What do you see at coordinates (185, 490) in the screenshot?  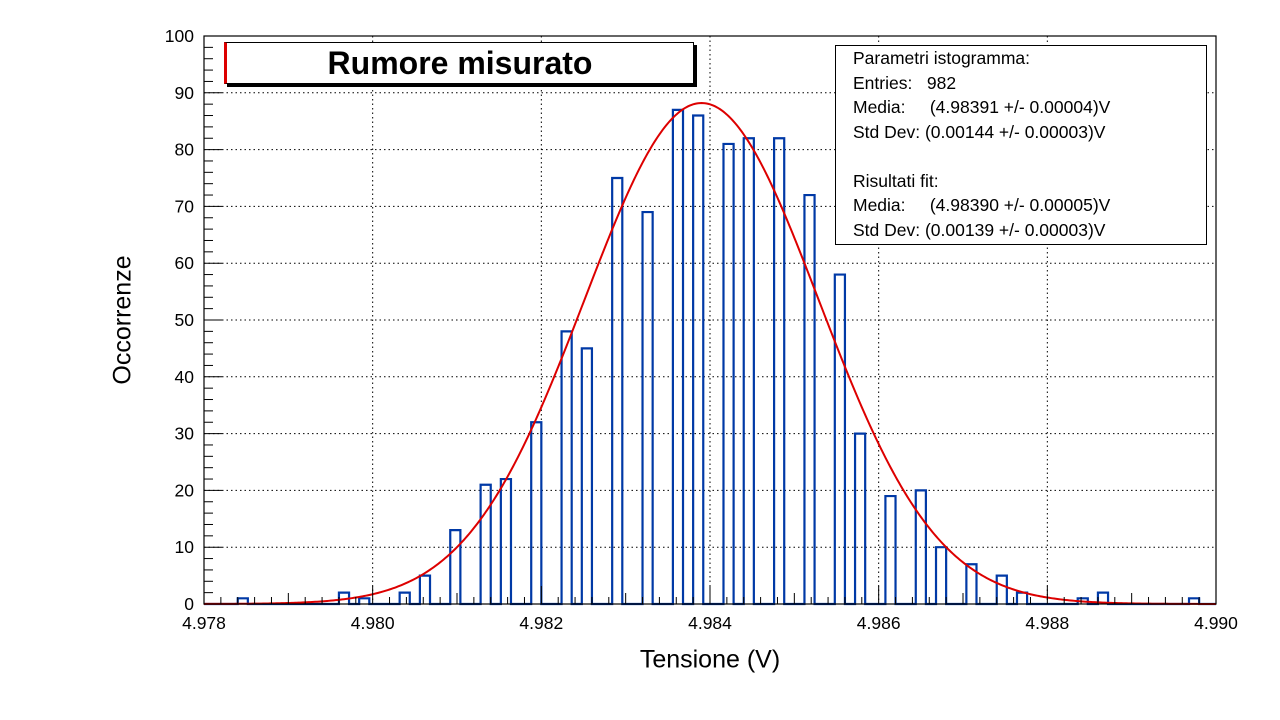 I see `y-tick-label: 20` at bounding box center [185, 490].